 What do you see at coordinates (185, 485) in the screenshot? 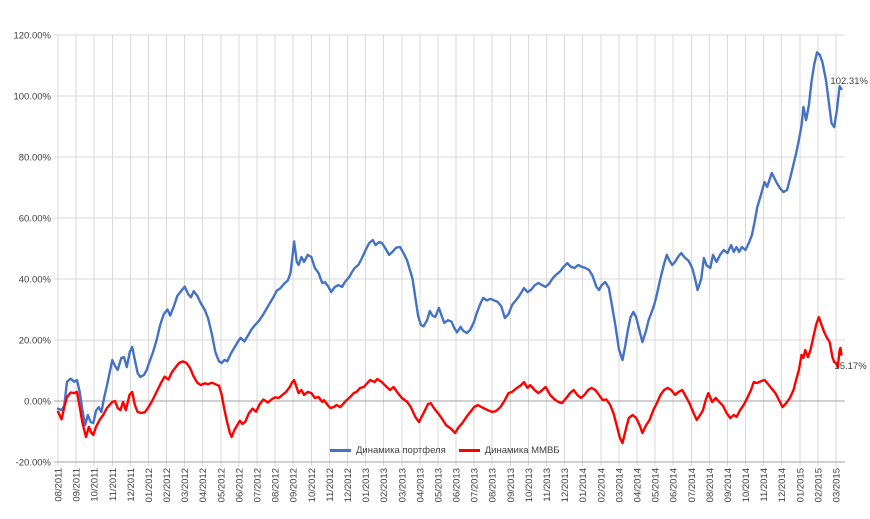
I see `x-axis-tick-label: 03/2012` at bounding box center [185, 485].